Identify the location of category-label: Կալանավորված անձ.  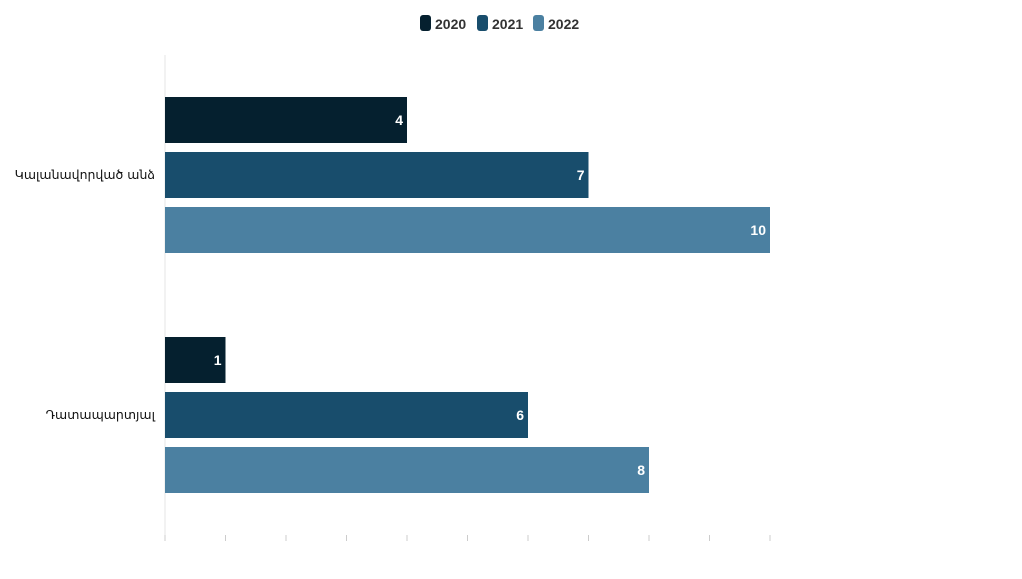
(85, 174).